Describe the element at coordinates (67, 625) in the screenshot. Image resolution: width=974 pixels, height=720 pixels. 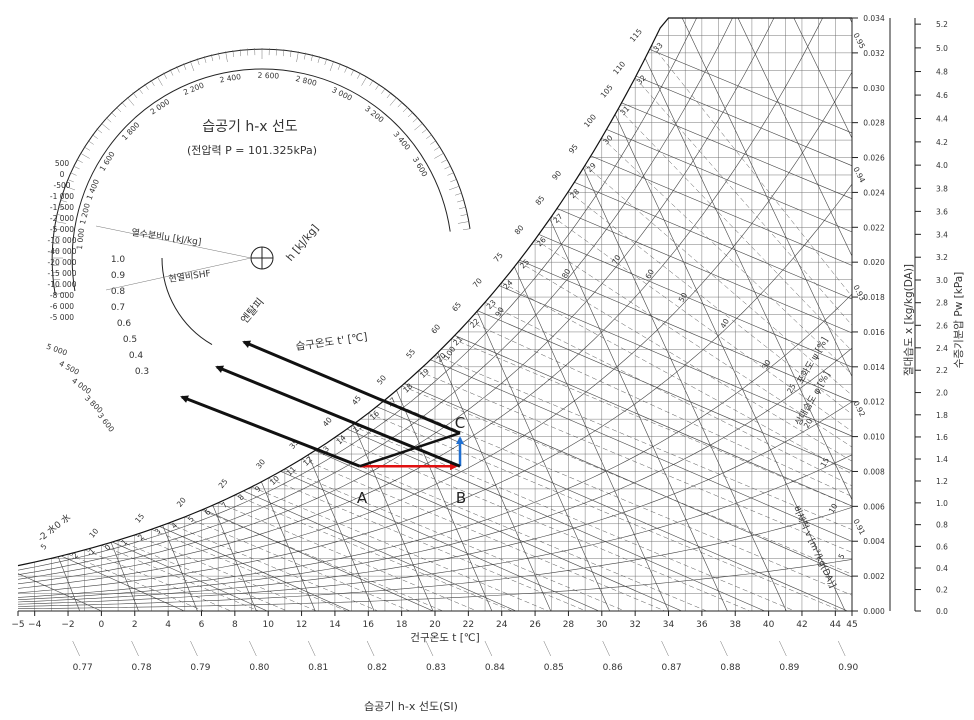
I see `x-tick-label: −2` at that location.